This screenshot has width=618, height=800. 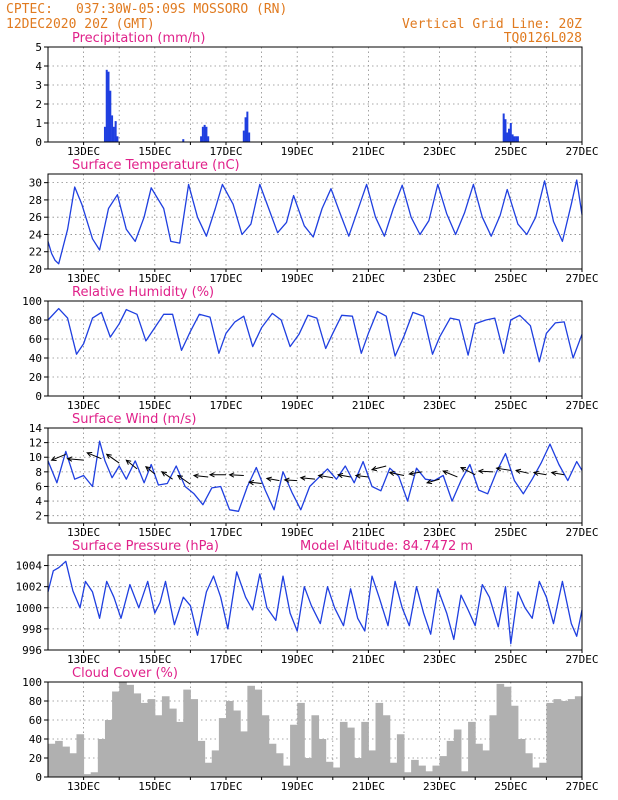 I want to click on y-tick-label: 40, so click(x=35, y=358).